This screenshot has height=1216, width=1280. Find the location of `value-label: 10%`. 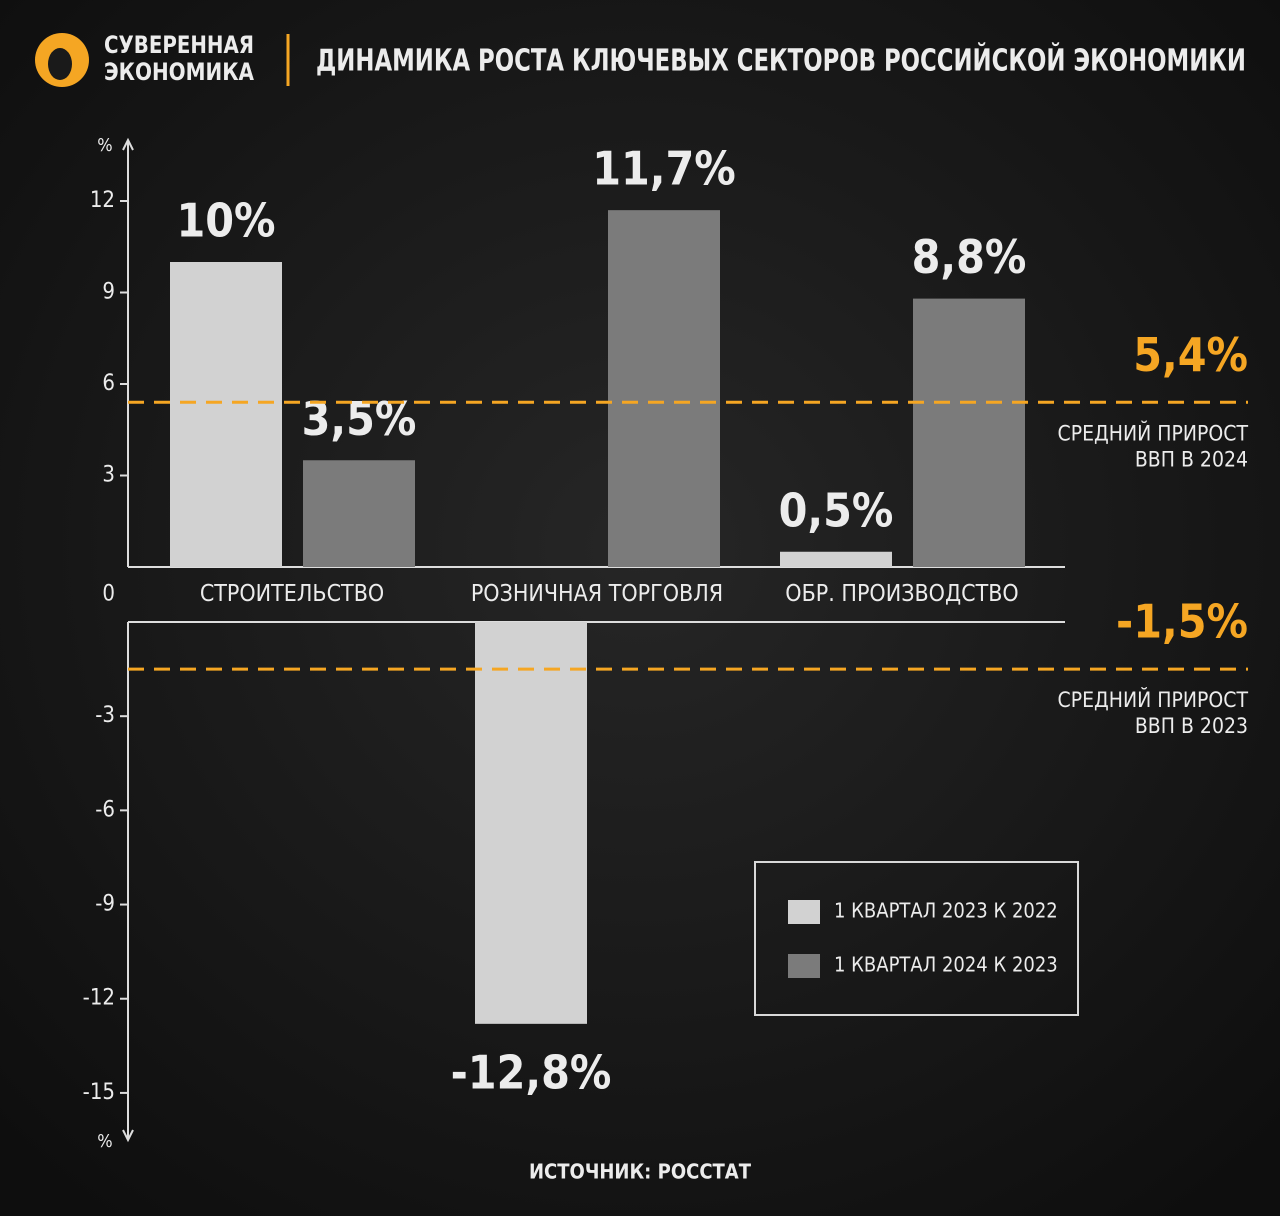

value-label: 10% is located at coordinates (225, 221).